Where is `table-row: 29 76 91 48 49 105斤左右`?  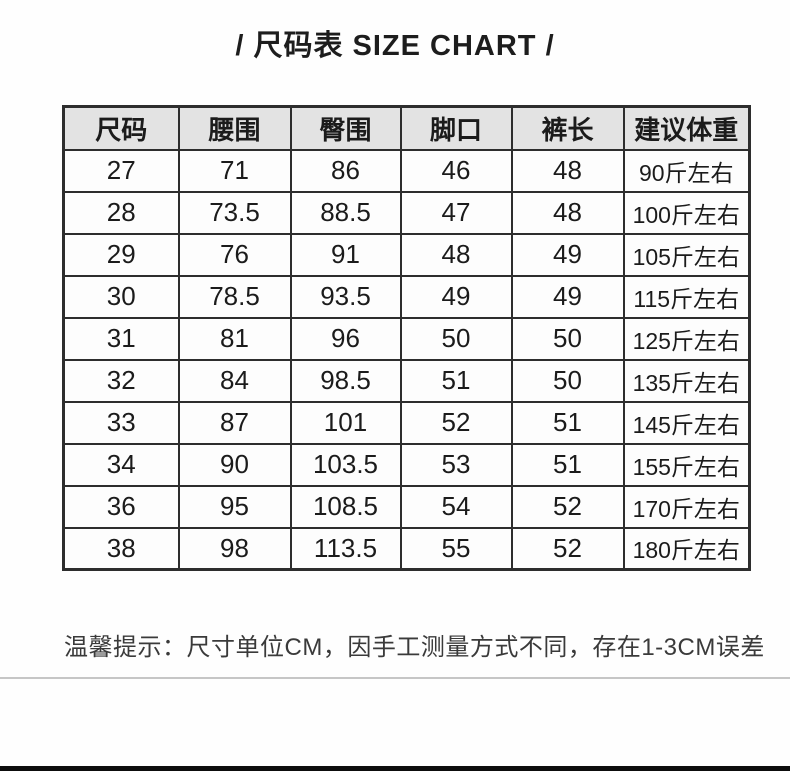
table-row: 29 76 91 48 49 105斤左右 is located at coordinates (406, 254).